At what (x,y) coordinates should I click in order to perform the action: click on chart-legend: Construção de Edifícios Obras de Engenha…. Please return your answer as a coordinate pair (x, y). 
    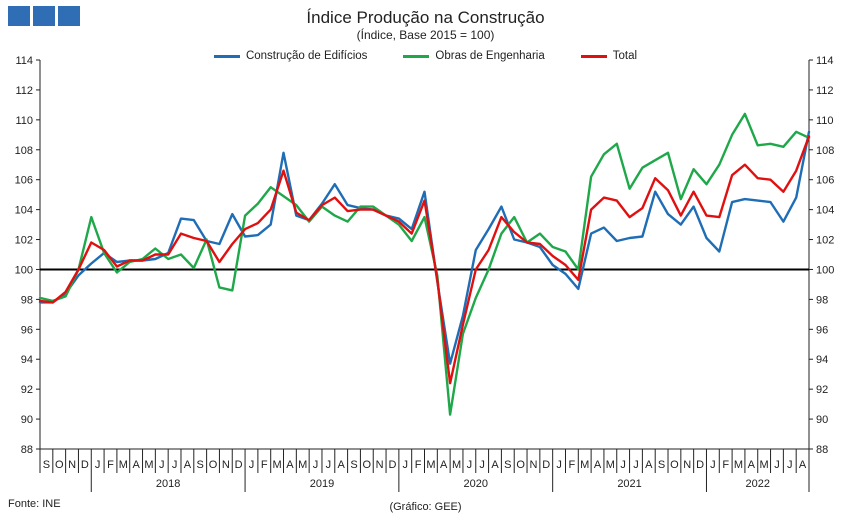
    Looking at the image, I should click on (425, 56).